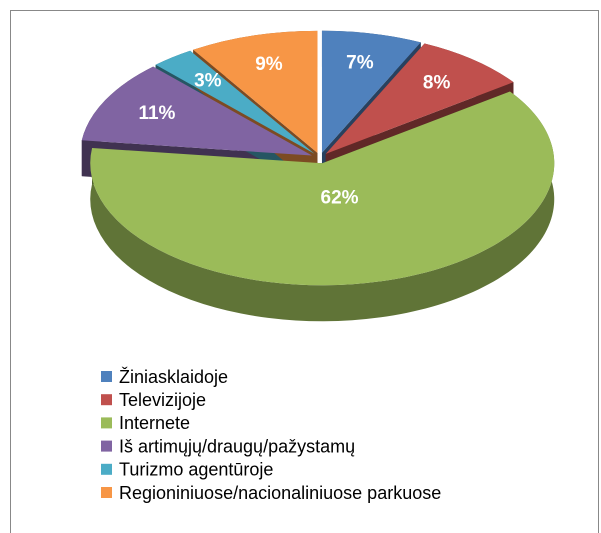  Describe the element at coordinates (196, 470) in the screenshot. I see `legend-label: Turizmo agentūroje` at that location.